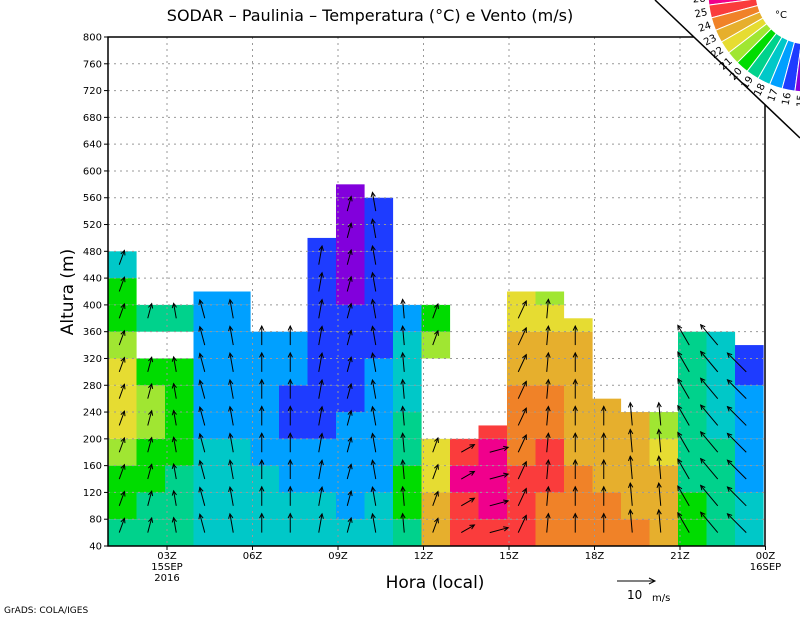 The height and width of the screenshot is (622, 800). I want to click on x-axis-label: Hora (local), so click(435, 583).